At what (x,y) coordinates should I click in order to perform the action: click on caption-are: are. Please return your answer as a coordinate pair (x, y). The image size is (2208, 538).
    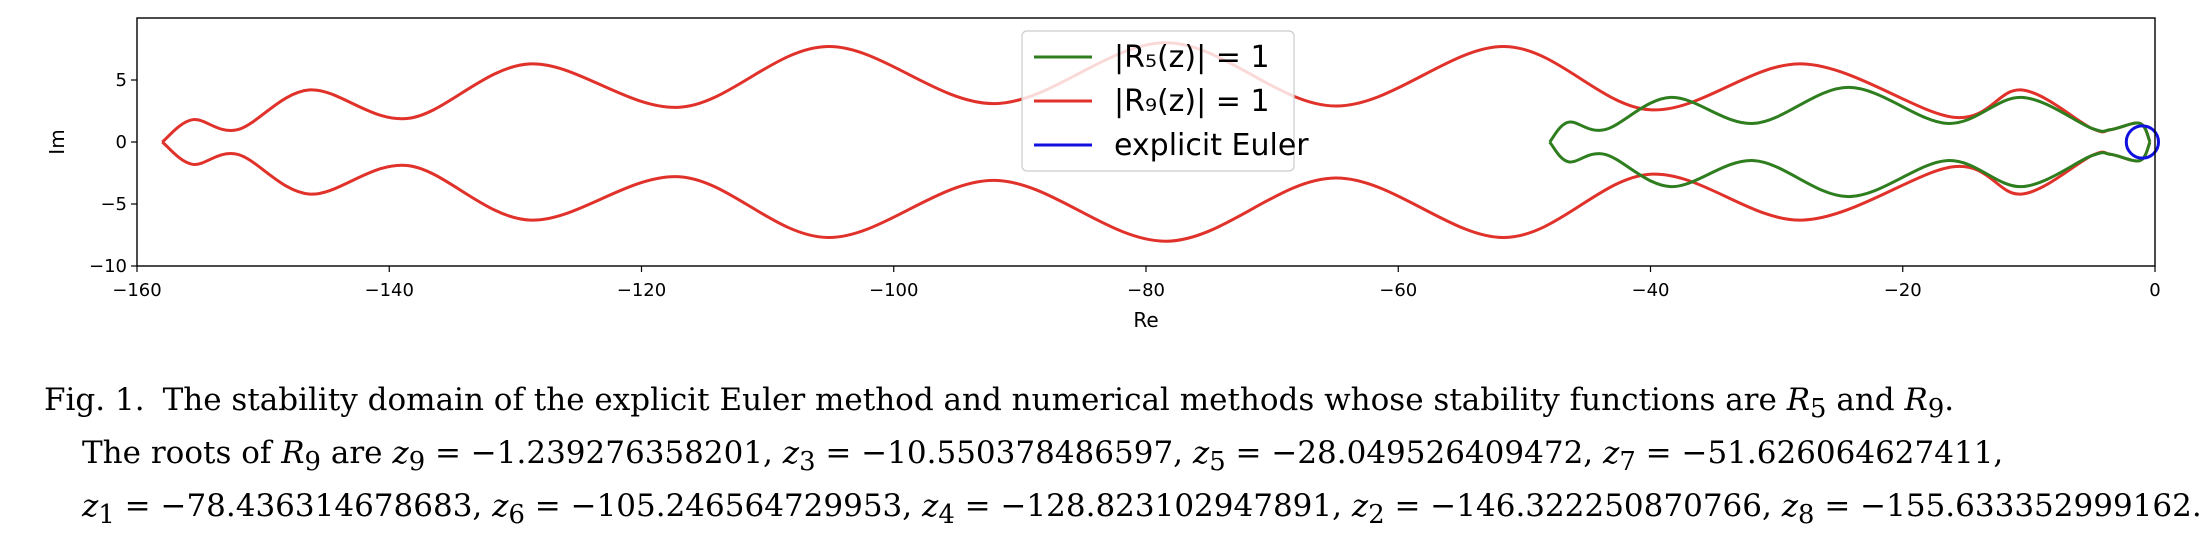
    Looking at the image, I should click on (356, 453).